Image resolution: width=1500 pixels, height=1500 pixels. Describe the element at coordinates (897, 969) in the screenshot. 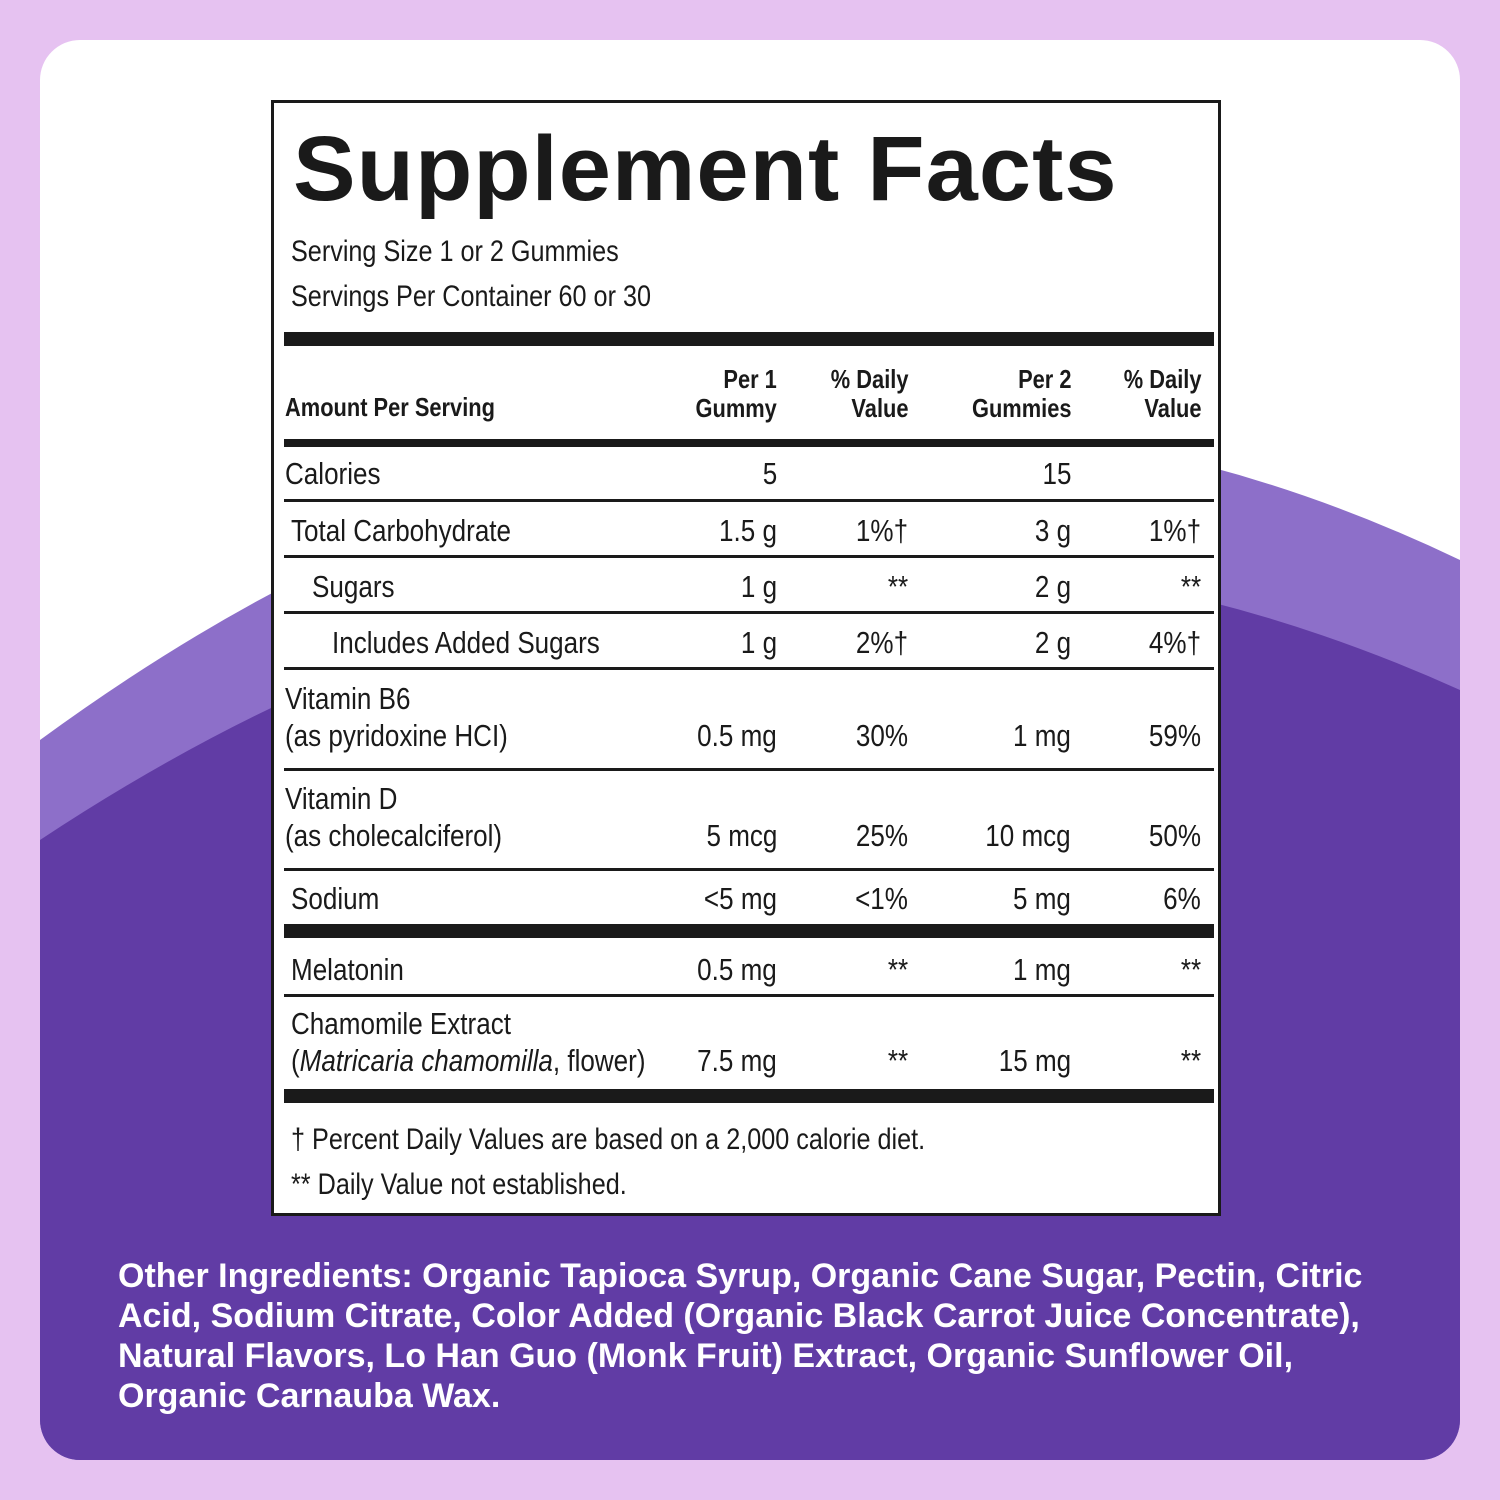

I see `row-melatonin-dv1: **` at that location.